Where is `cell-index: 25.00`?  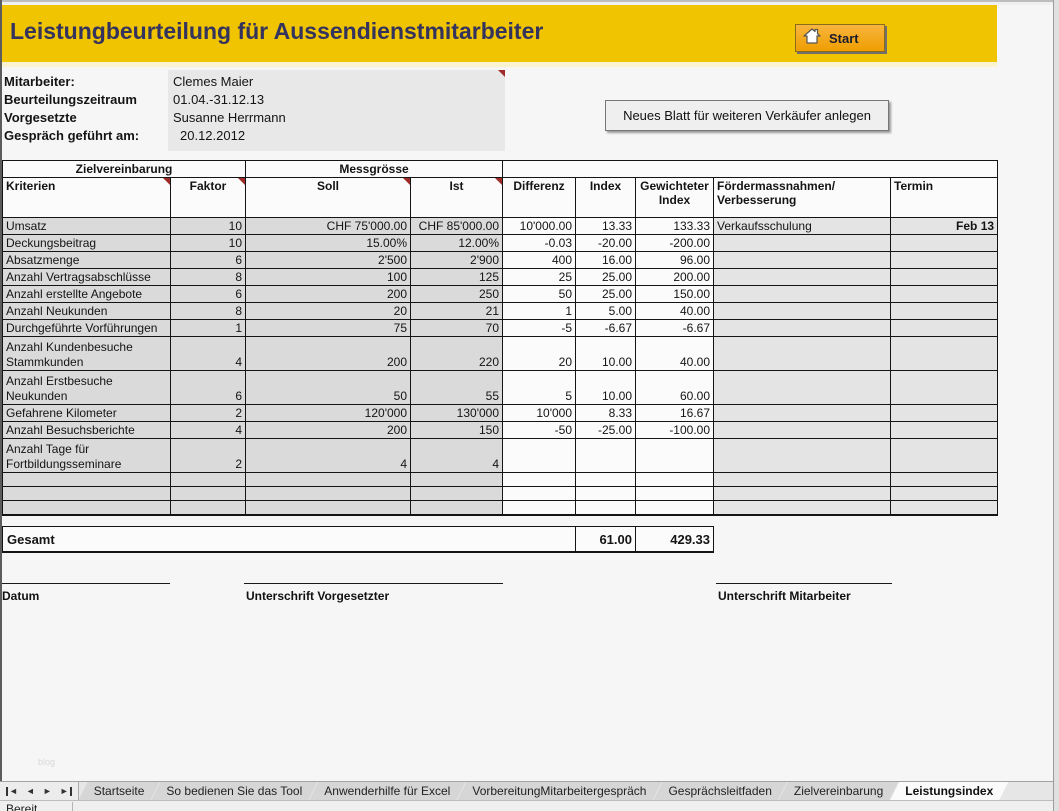
cell-index: 25.00 is located at coordinates (606, 277).